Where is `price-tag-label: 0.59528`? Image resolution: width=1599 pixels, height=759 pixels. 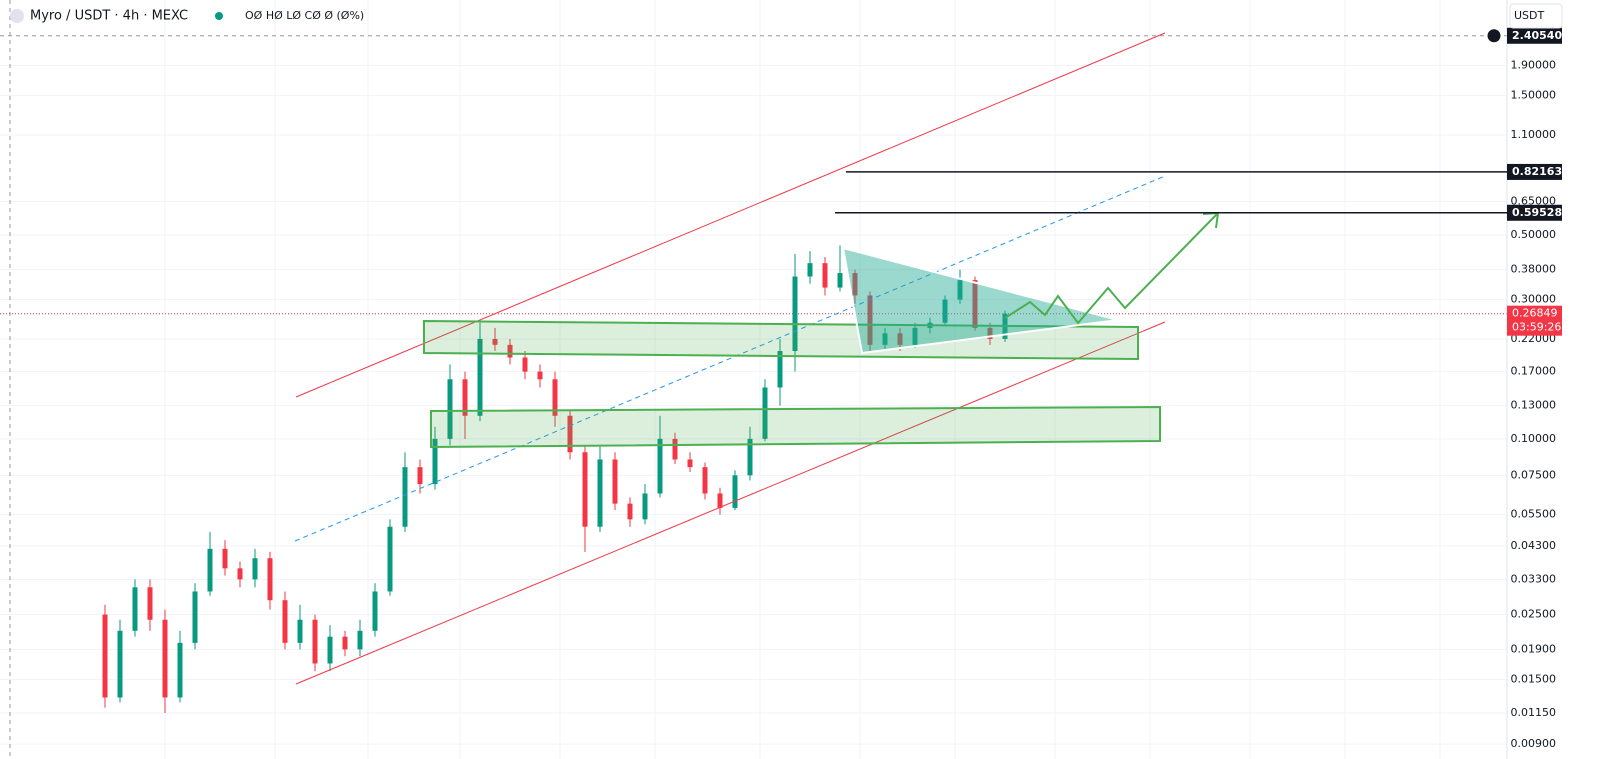
price-tag-label: 0.59528 is located at coordinates (1537, 212).